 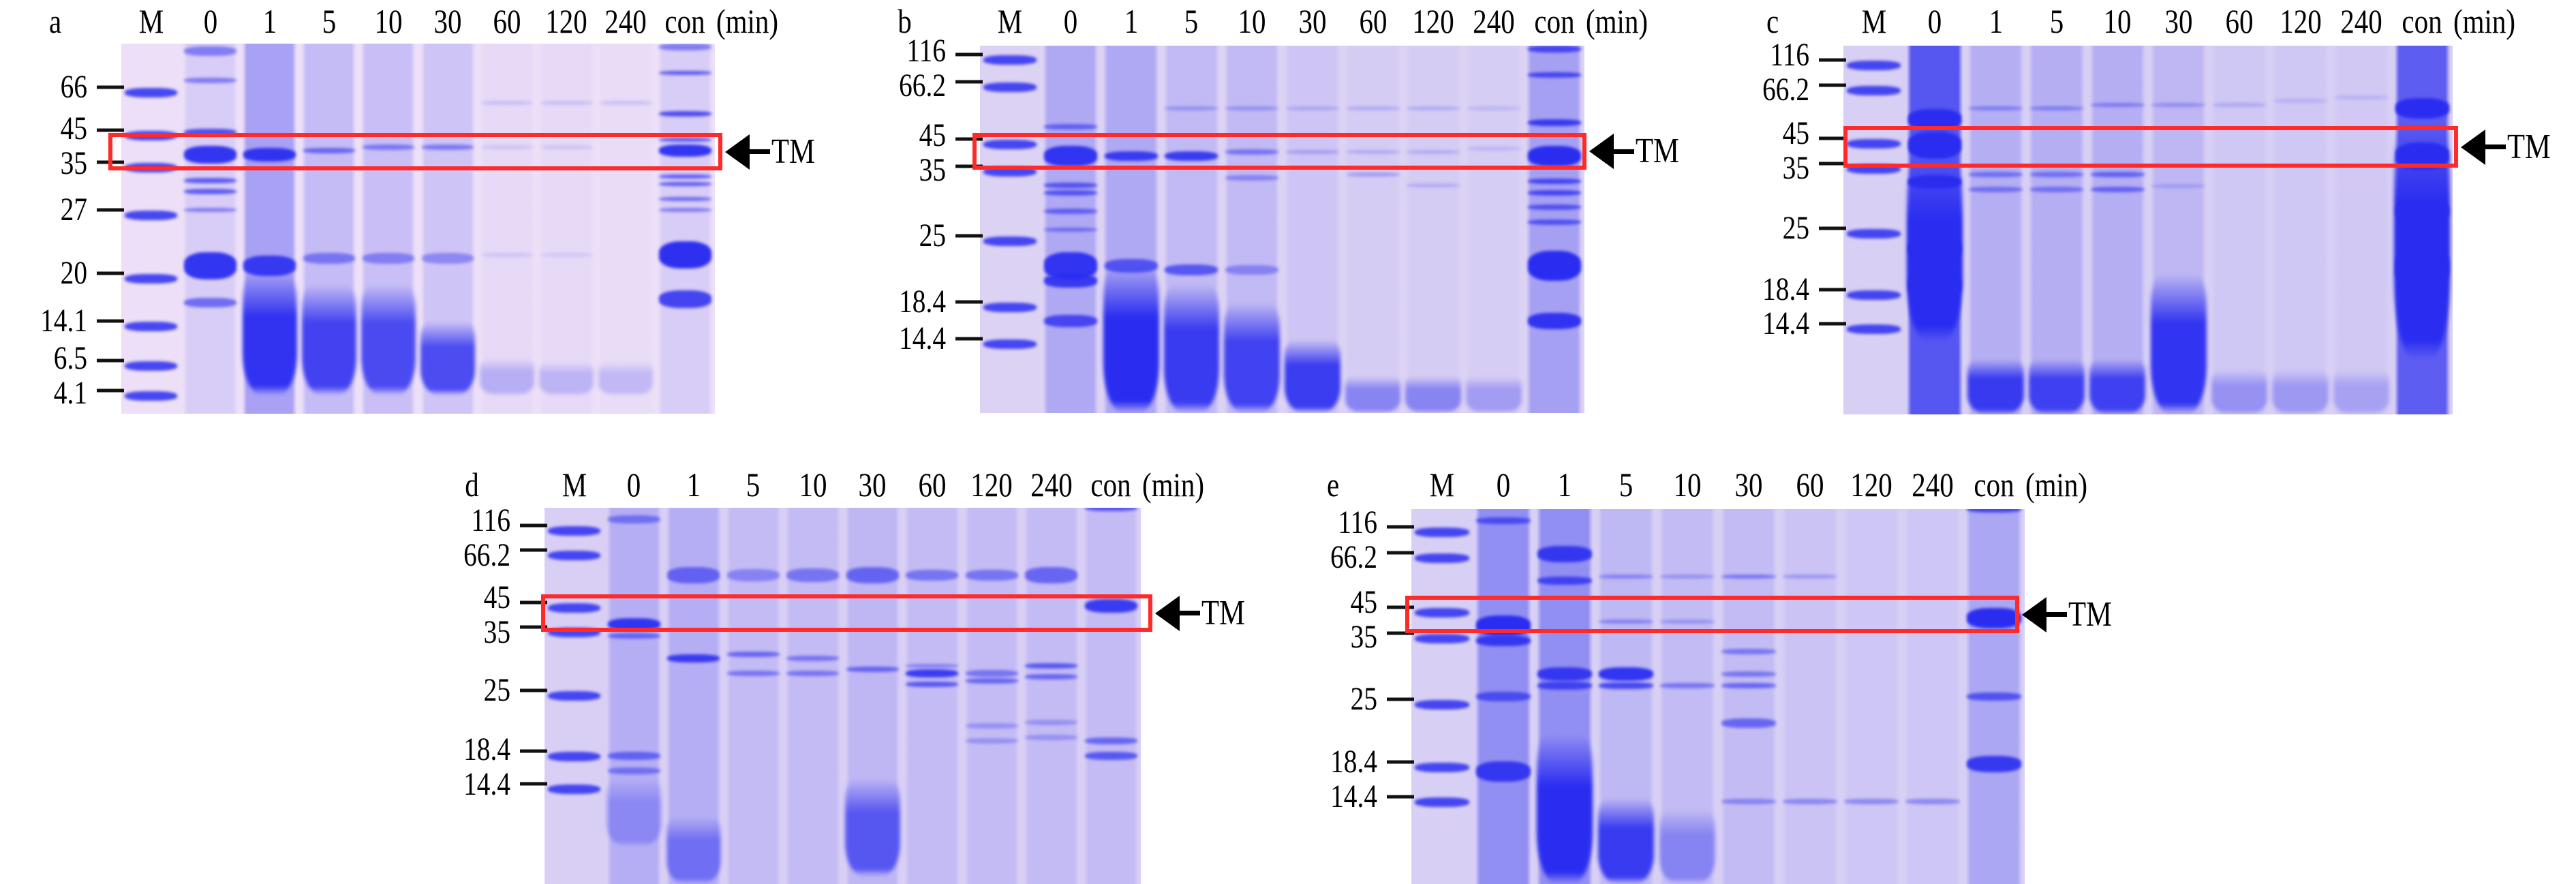 What do you see at coordinates (2473, 147) in the screenshot?
I see `arrow-left-icon` at bounding box center [2473, 147].